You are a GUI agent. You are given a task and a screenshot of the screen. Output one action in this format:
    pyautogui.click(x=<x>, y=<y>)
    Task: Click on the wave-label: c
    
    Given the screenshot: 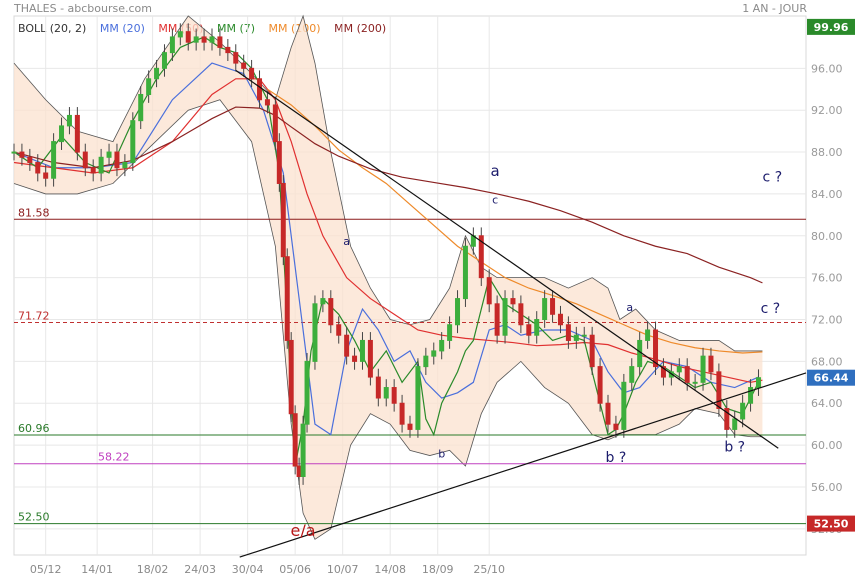 What is the action you would take?
    pyautogui.click(x=495, y=199)
    